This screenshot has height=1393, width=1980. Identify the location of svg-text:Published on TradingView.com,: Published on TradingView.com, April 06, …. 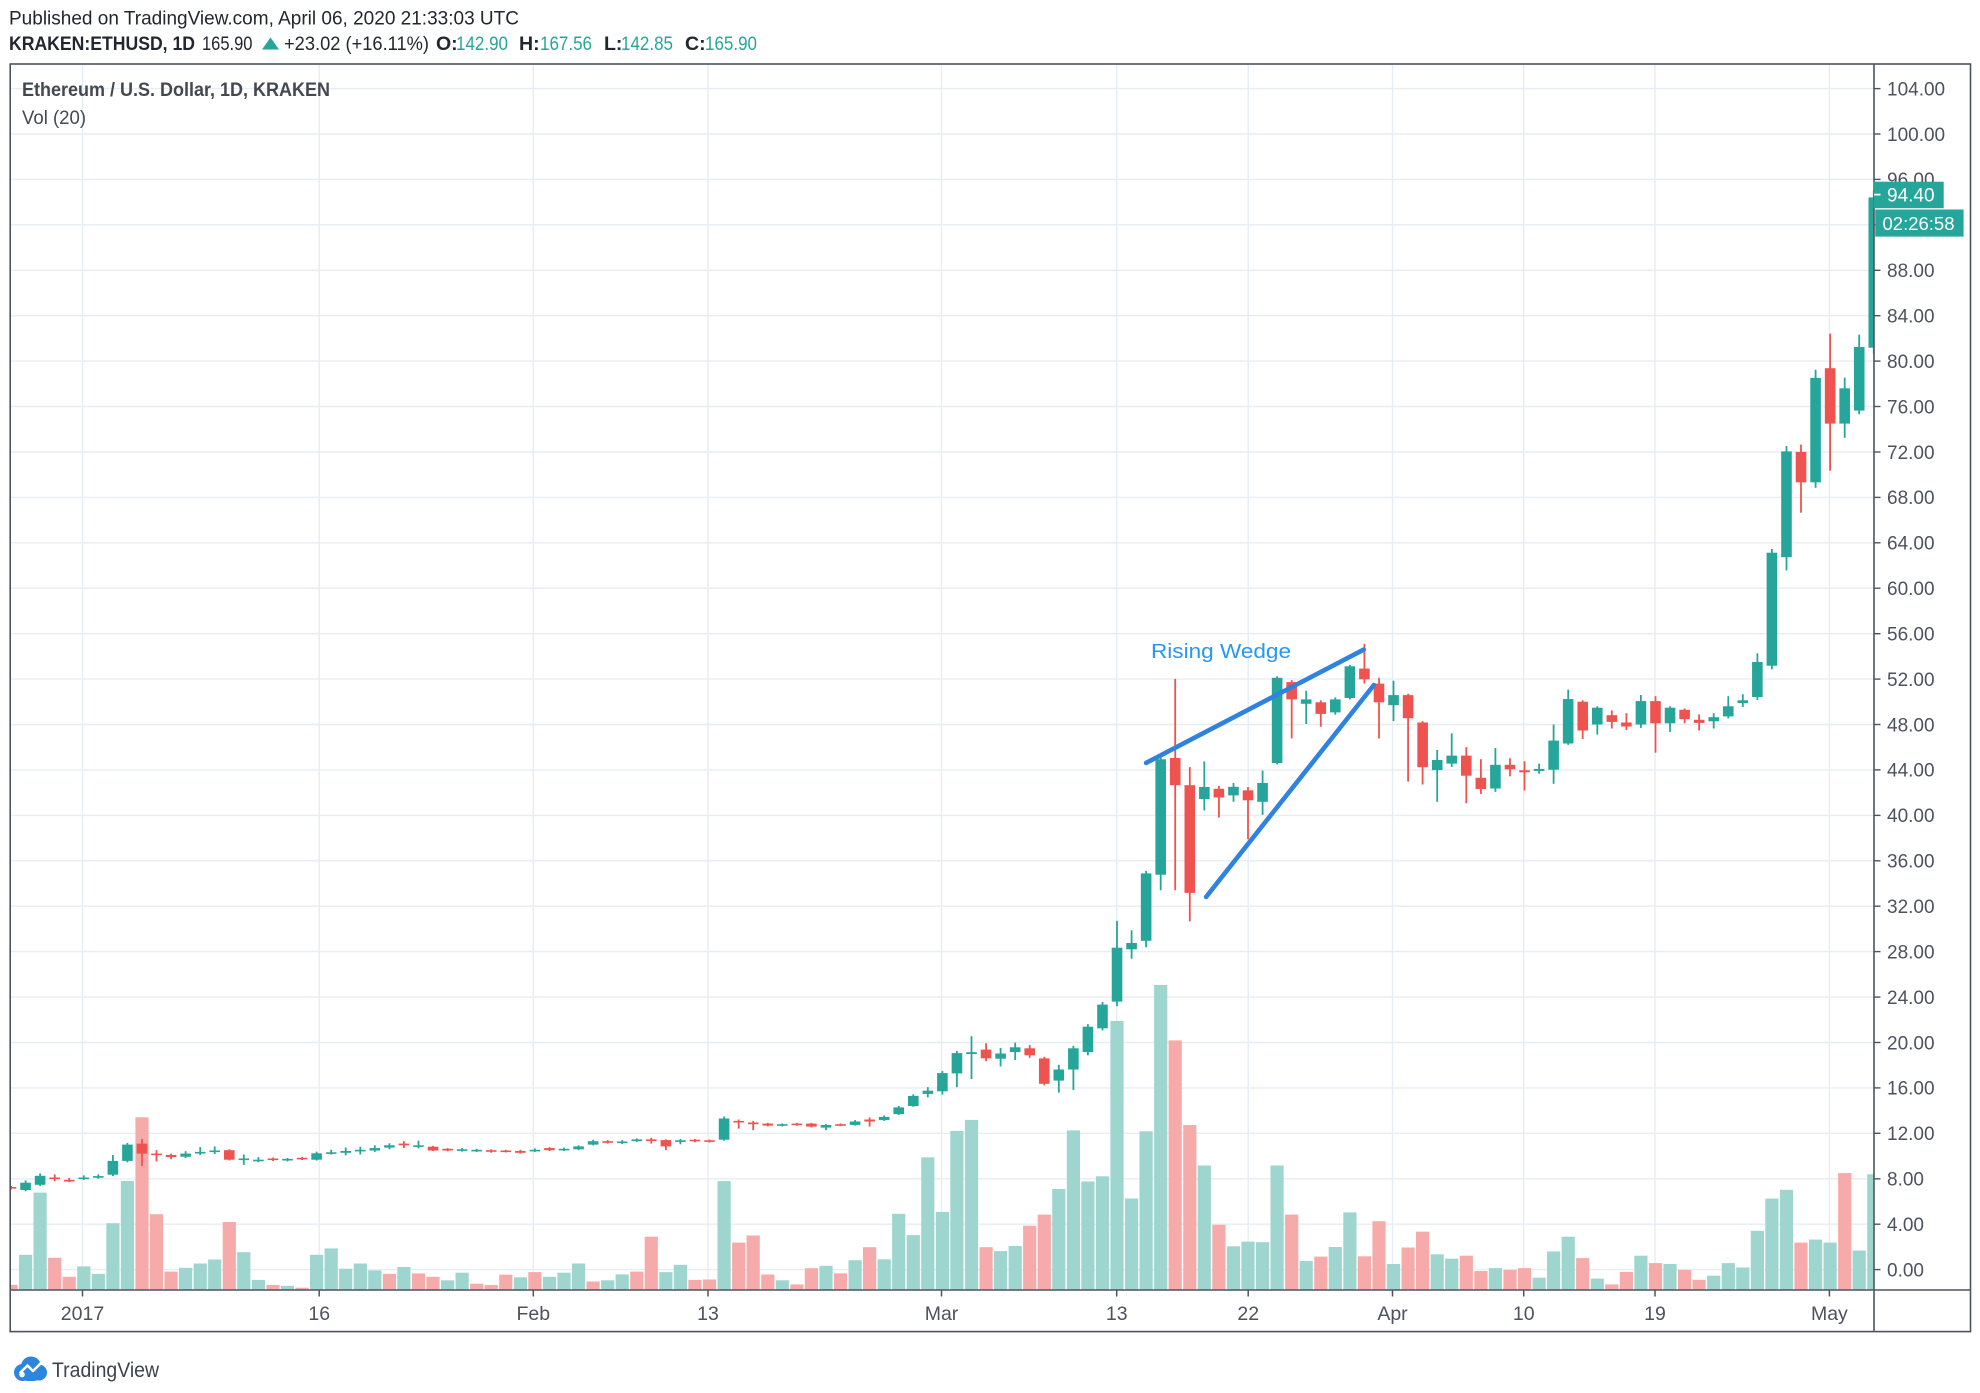
(264, 19).